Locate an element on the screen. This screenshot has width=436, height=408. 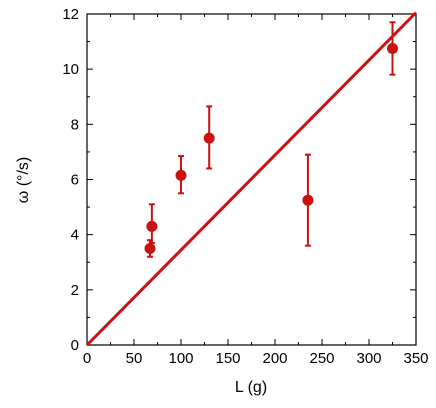
x-axis-label: L (g) is located at coordinates (251, 387).